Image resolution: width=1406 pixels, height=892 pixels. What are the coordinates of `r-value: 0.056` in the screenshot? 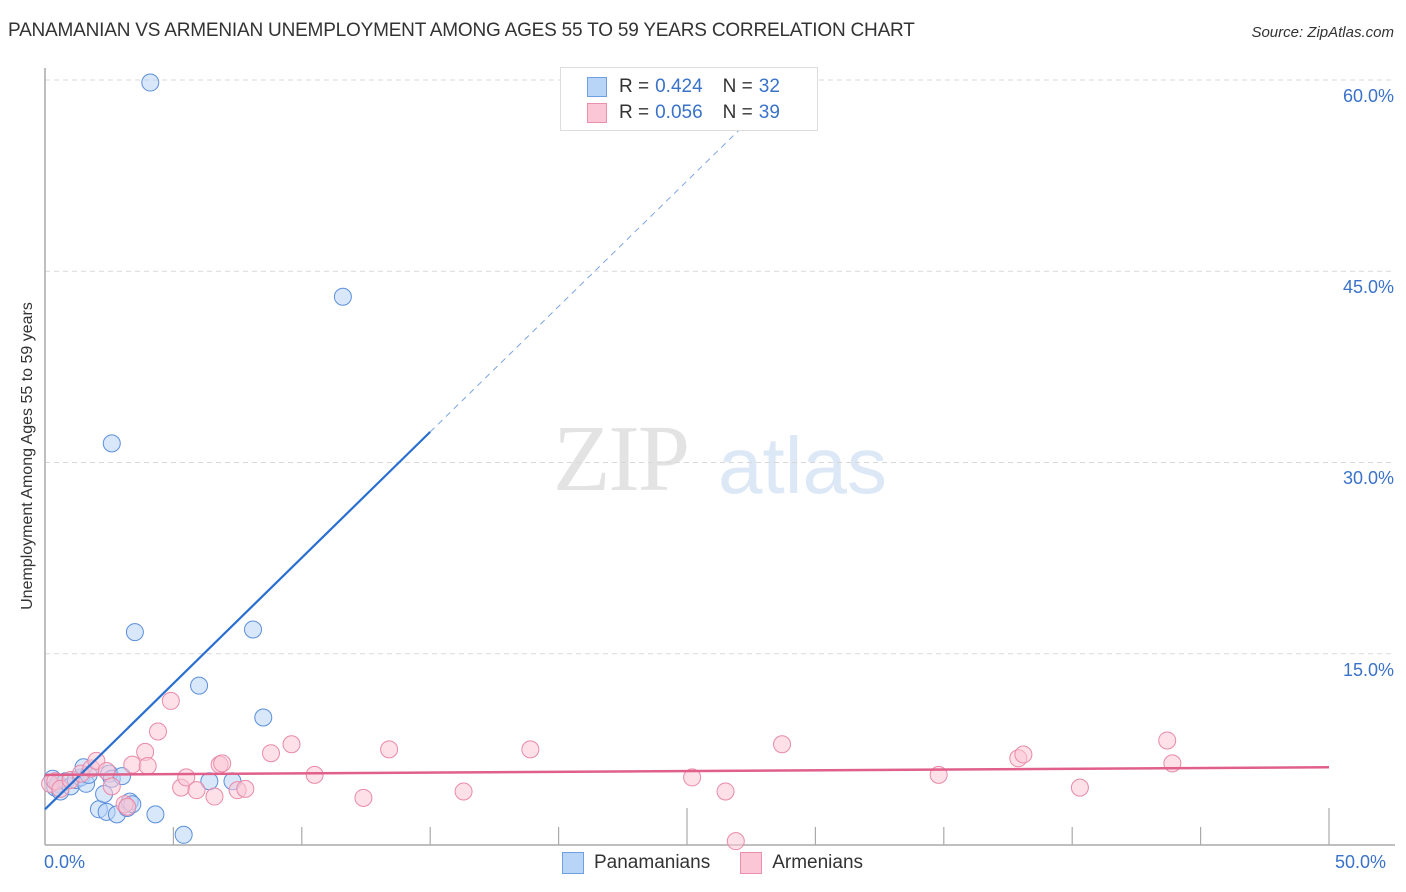 It's located at (679, 112).